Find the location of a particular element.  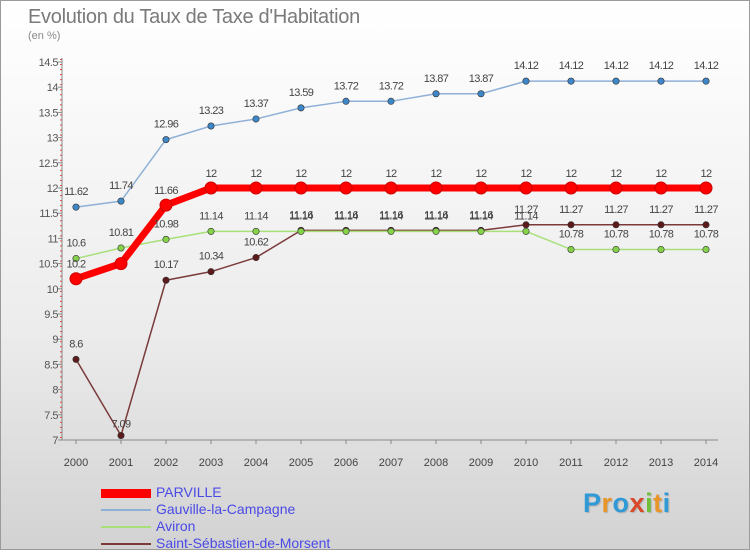

data-label: 10.34 is located at coordinates (211, 257).